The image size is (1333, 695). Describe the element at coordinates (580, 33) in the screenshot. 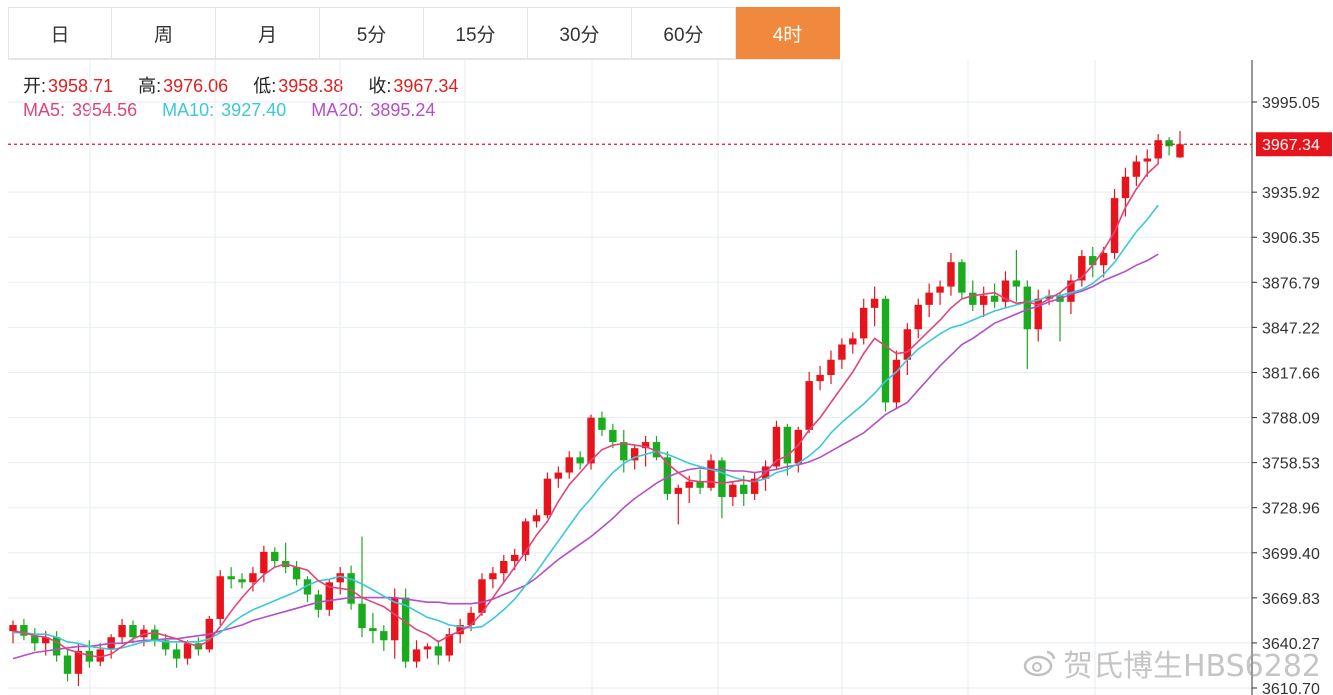

I see `tab-5: 30分` at that location.